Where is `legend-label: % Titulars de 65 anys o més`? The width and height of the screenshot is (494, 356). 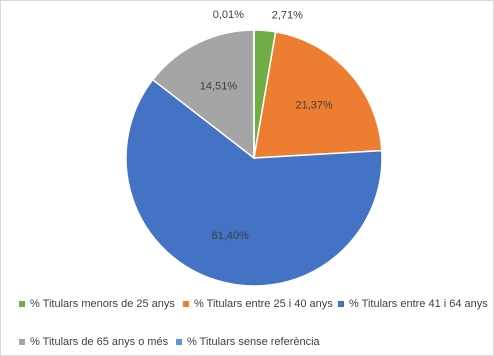 legend-label: % Titulars de 65 anys o més is located at coordinates (99, 342).